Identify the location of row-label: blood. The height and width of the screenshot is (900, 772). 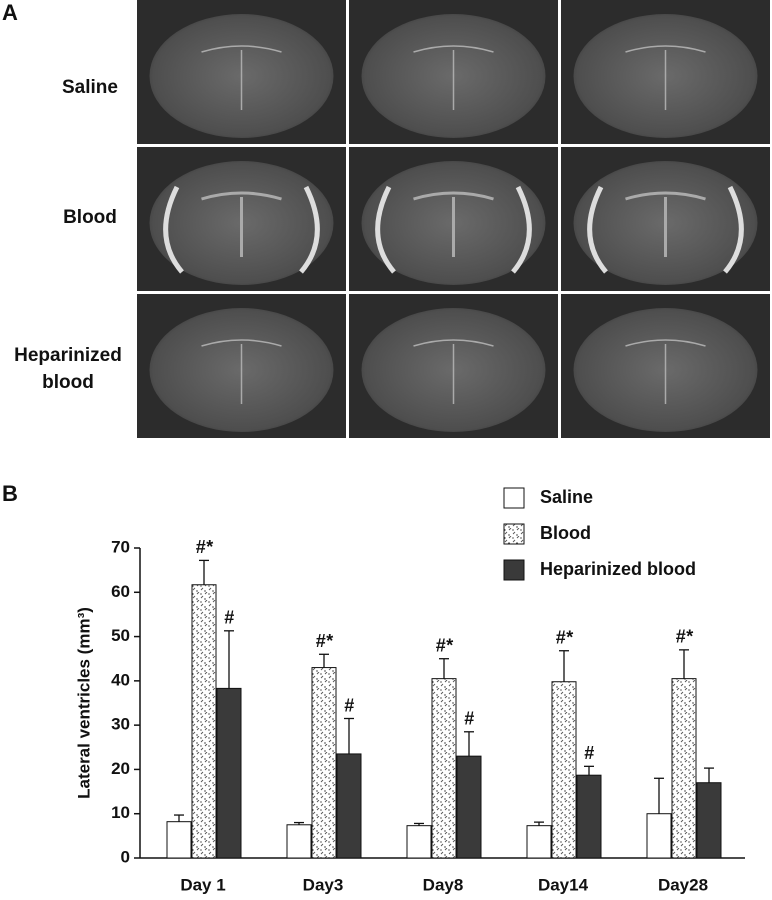
(68, 382).